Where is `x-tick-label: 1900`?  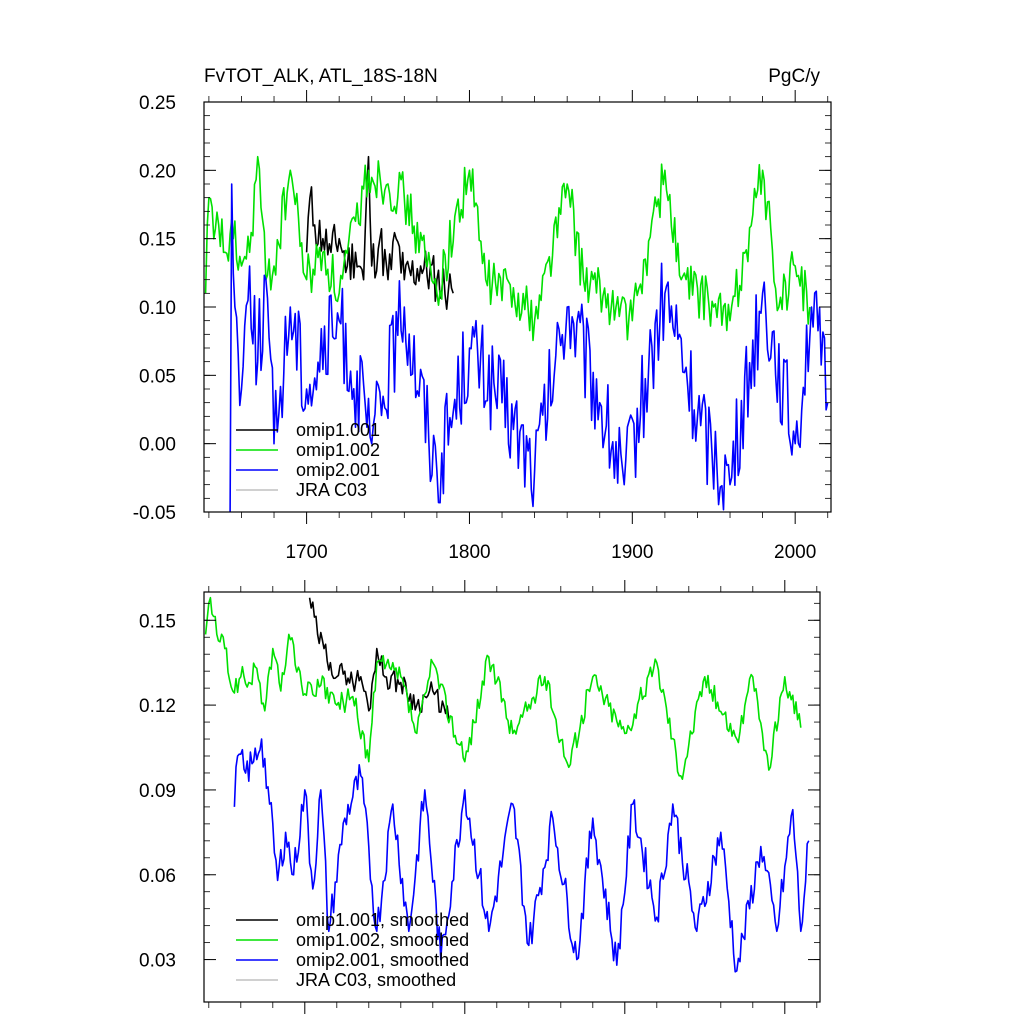 x-tick-label: 1900 is located at coordinates (632, 552).